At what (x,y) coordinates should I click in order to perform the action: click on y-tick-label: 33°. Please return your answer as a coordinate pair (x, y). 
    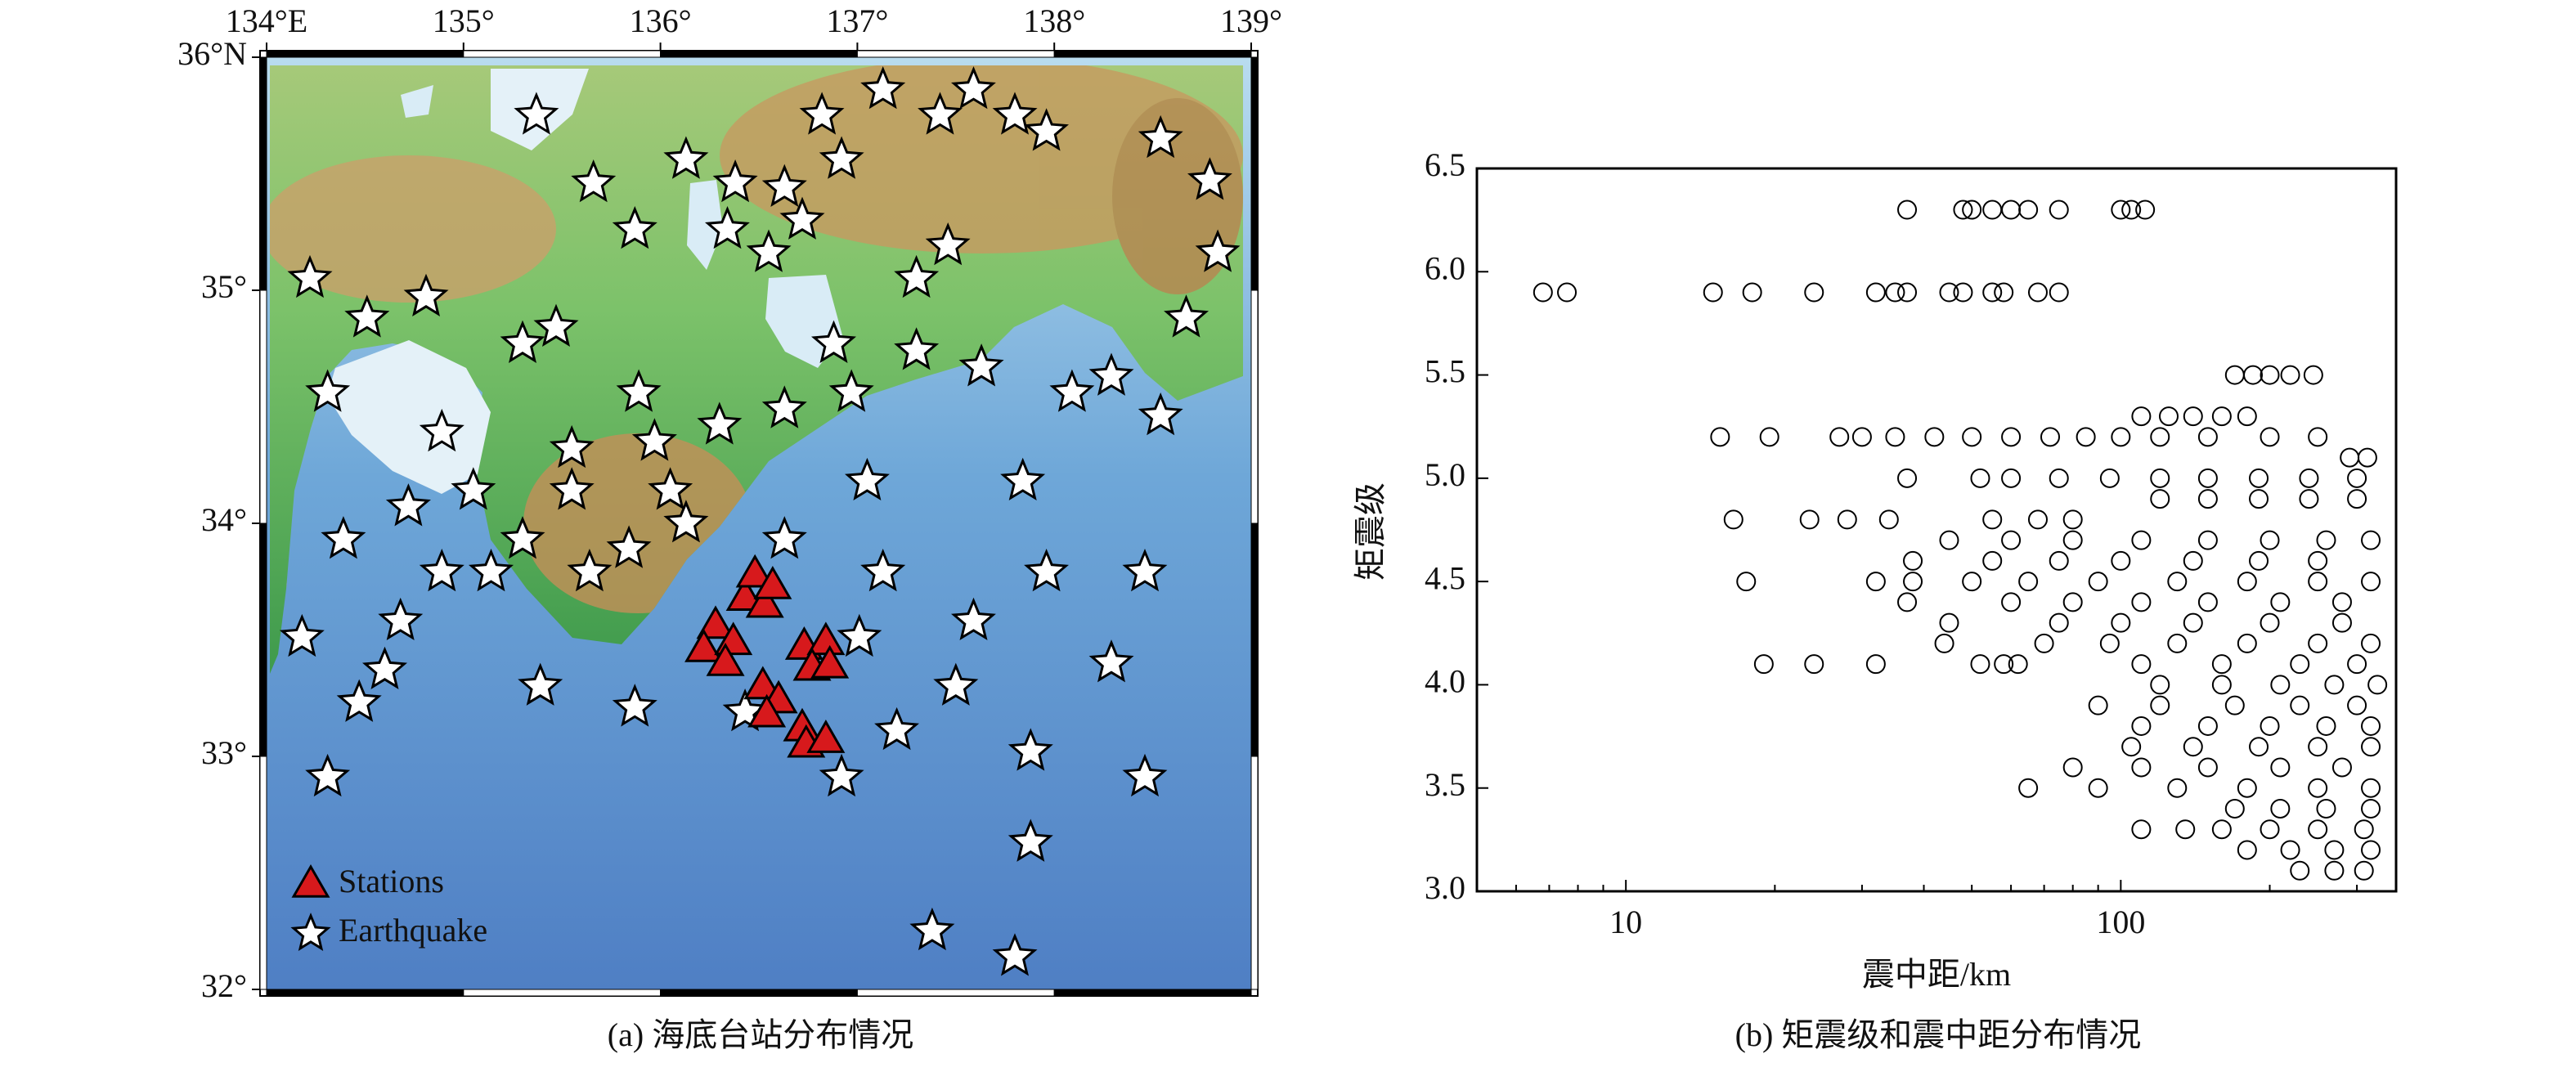
    Looking at the image, I should click on (224, 752).